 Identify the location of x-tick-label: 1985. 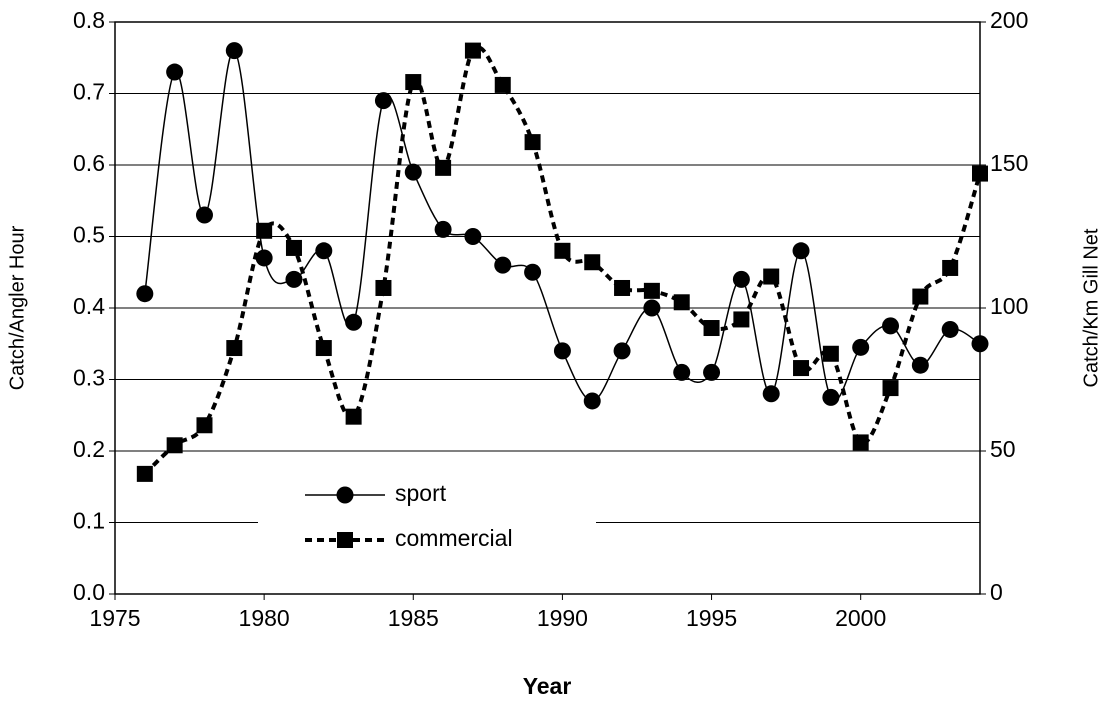
(413, 618).